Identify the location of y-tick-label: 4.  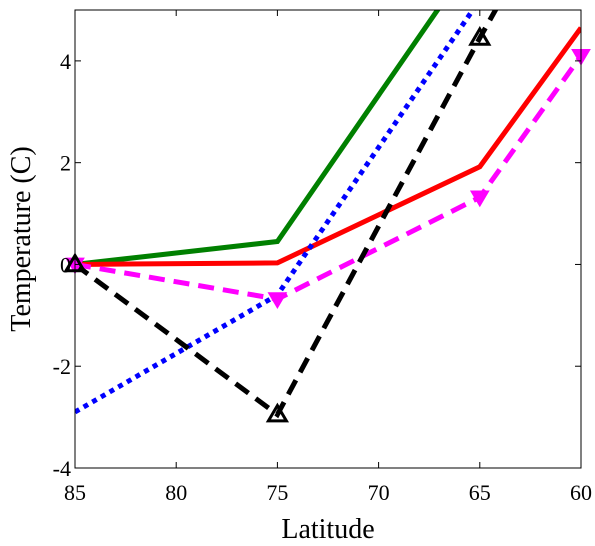
(65, 61).